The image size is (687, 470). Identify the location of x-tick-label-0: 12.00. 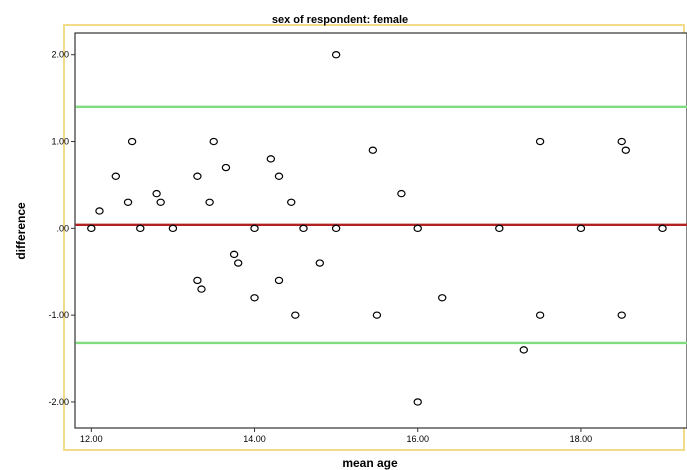
(91, 439).